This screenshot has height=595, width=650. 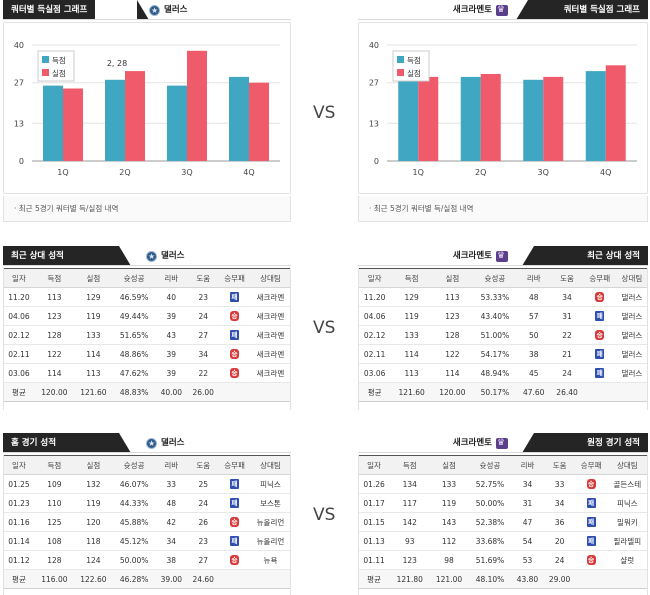 What do you see at coordinates (410, 503) in the screenshot?
I see `cell-points: 117` at bounding box center [410, 503].